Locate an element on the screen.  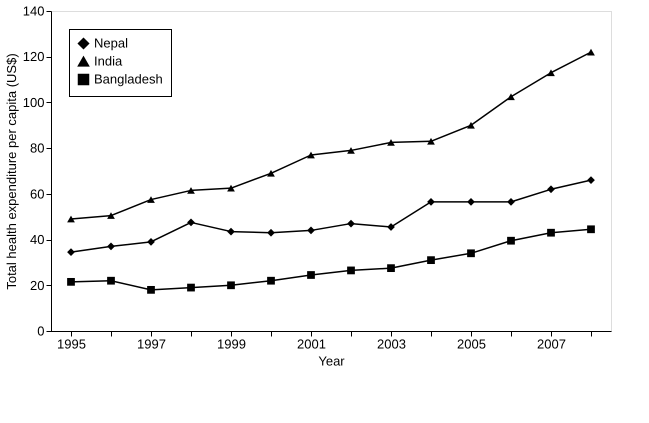
x-tick-label: 2001 is located at coordinates (311, 344).